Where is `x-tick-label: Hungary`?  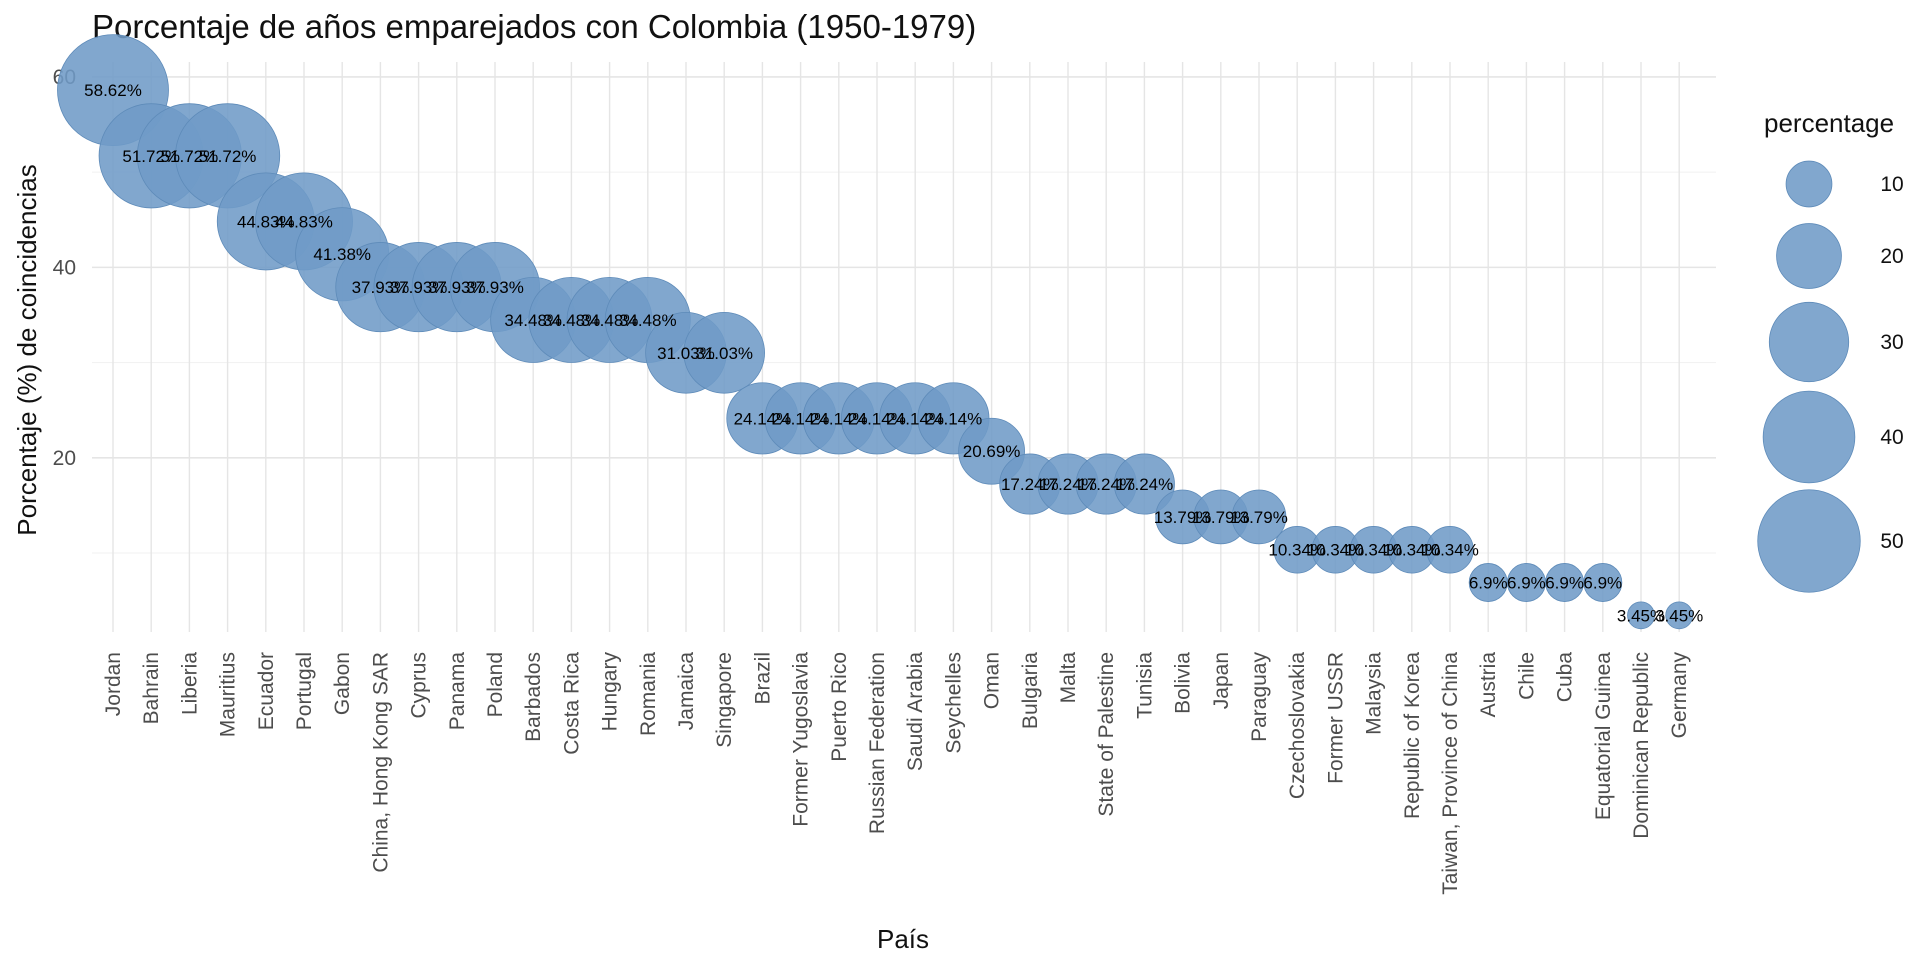 x-tick-label: Hungary is located at coordinates (610, 692).